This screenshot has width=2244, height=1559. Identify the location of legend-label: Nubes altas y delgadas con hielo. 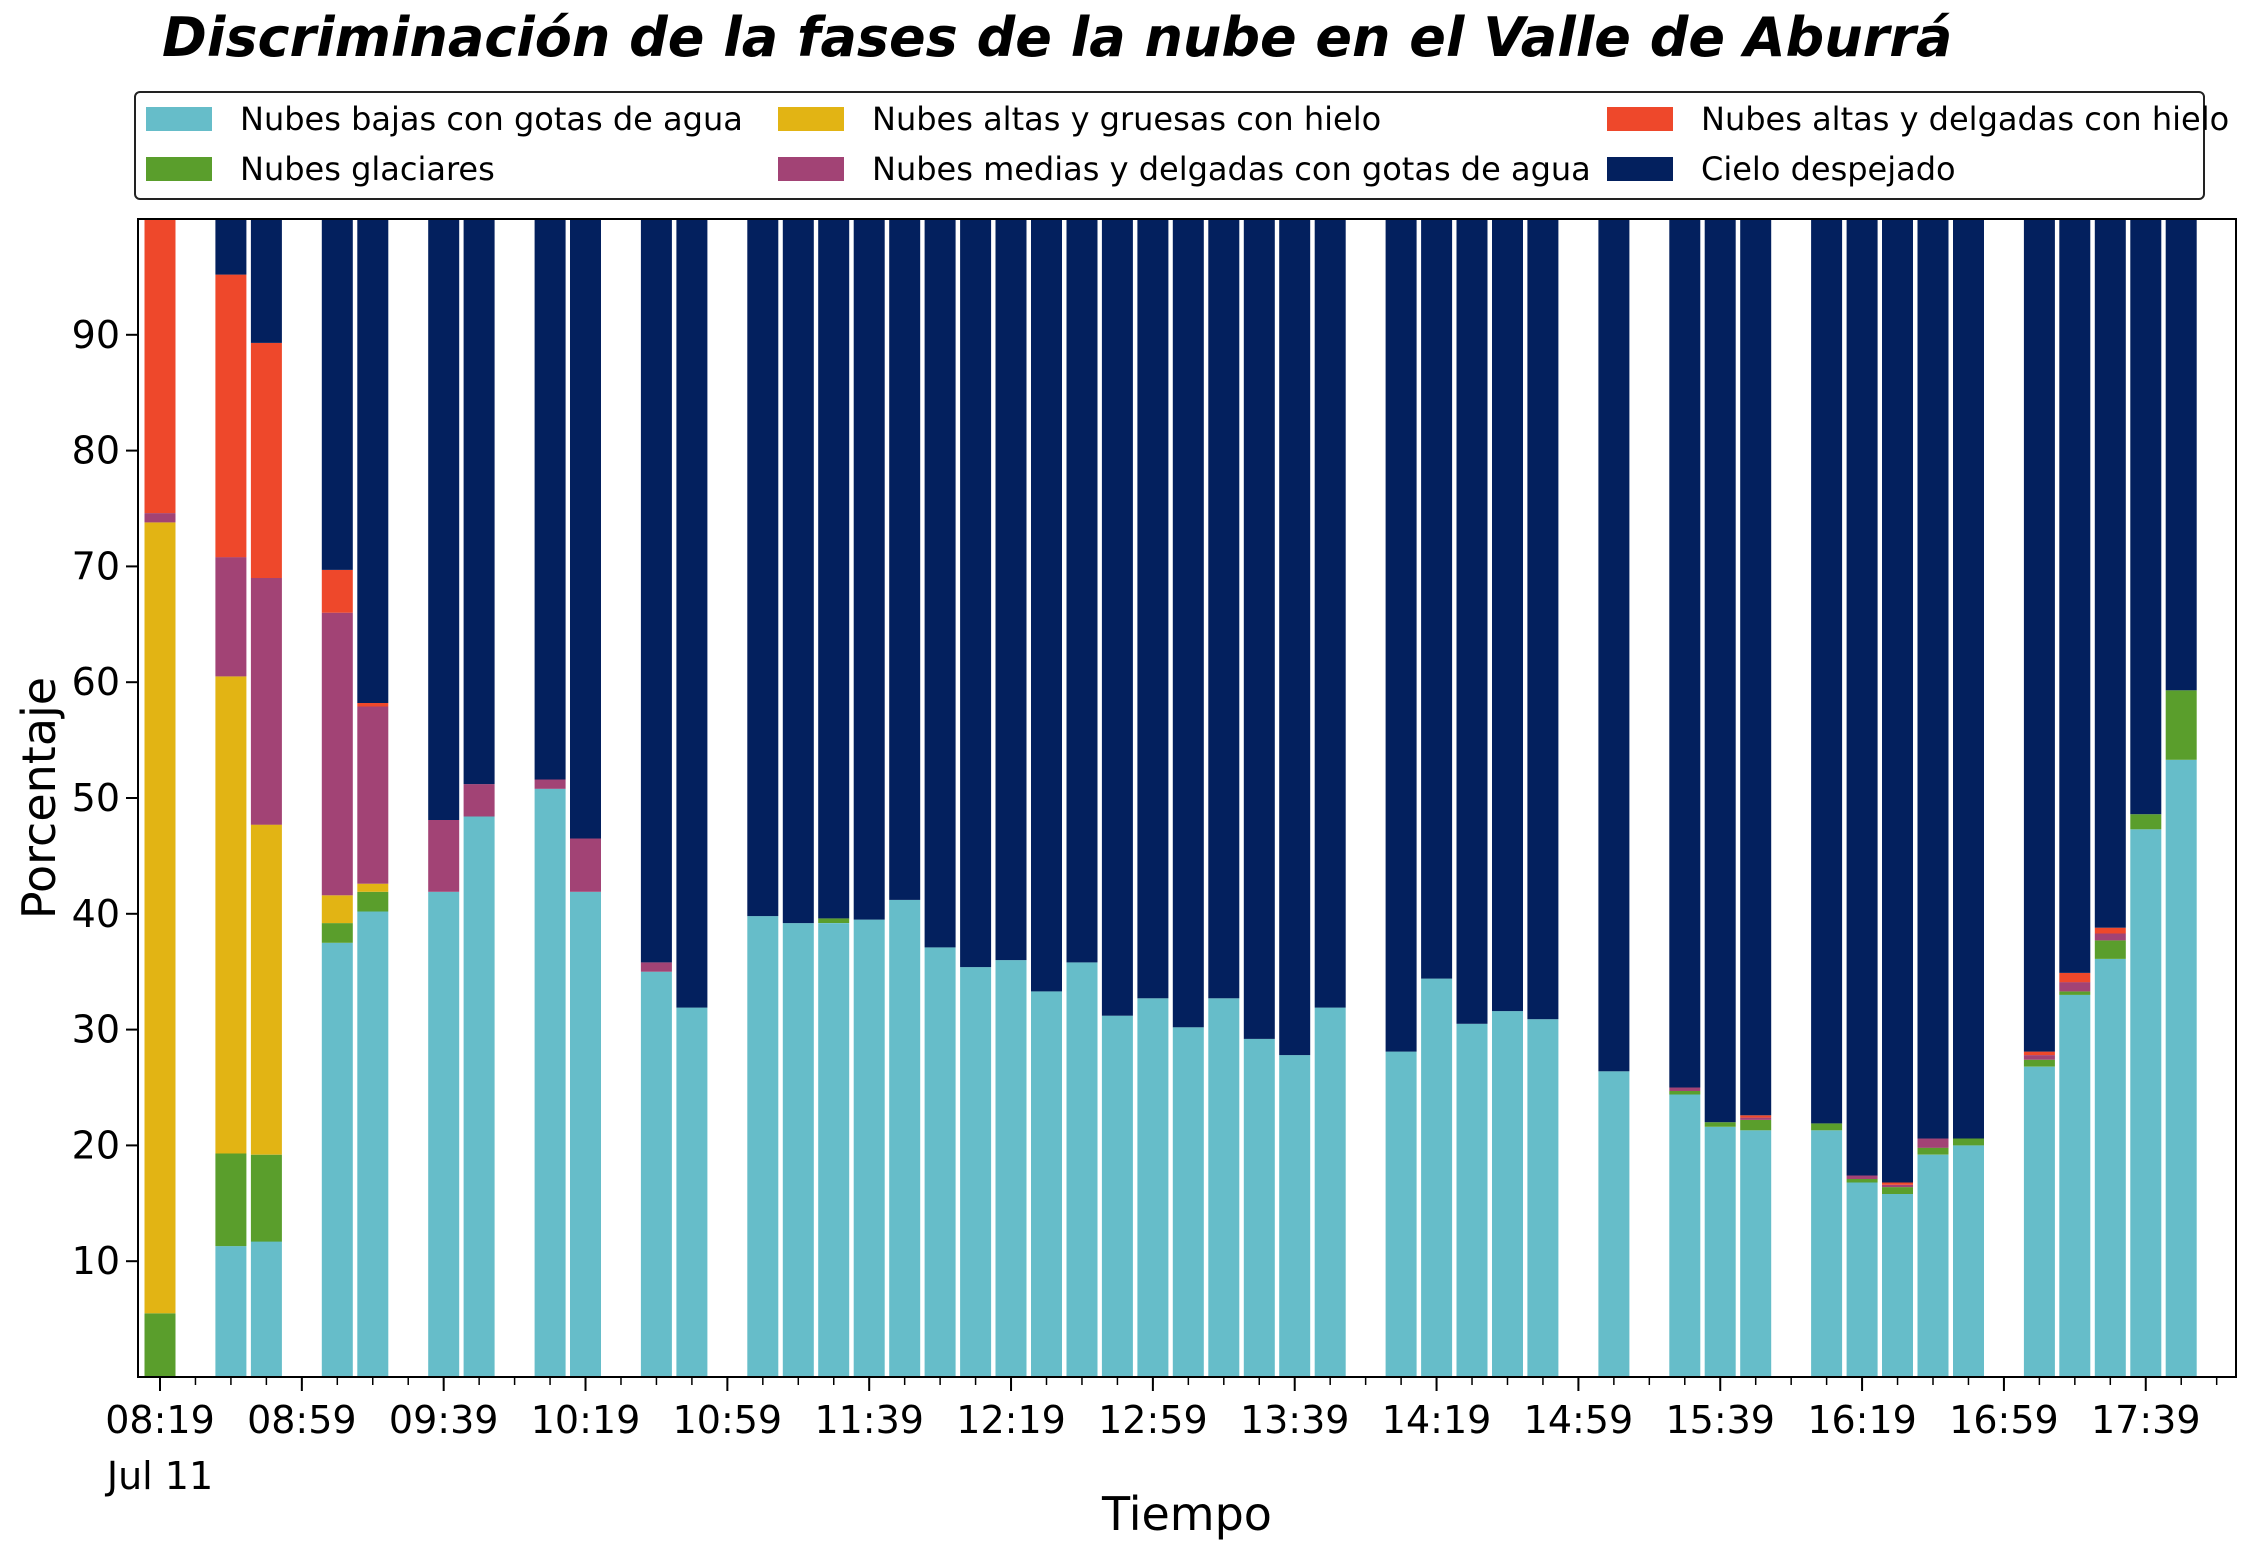
(1965, 119).